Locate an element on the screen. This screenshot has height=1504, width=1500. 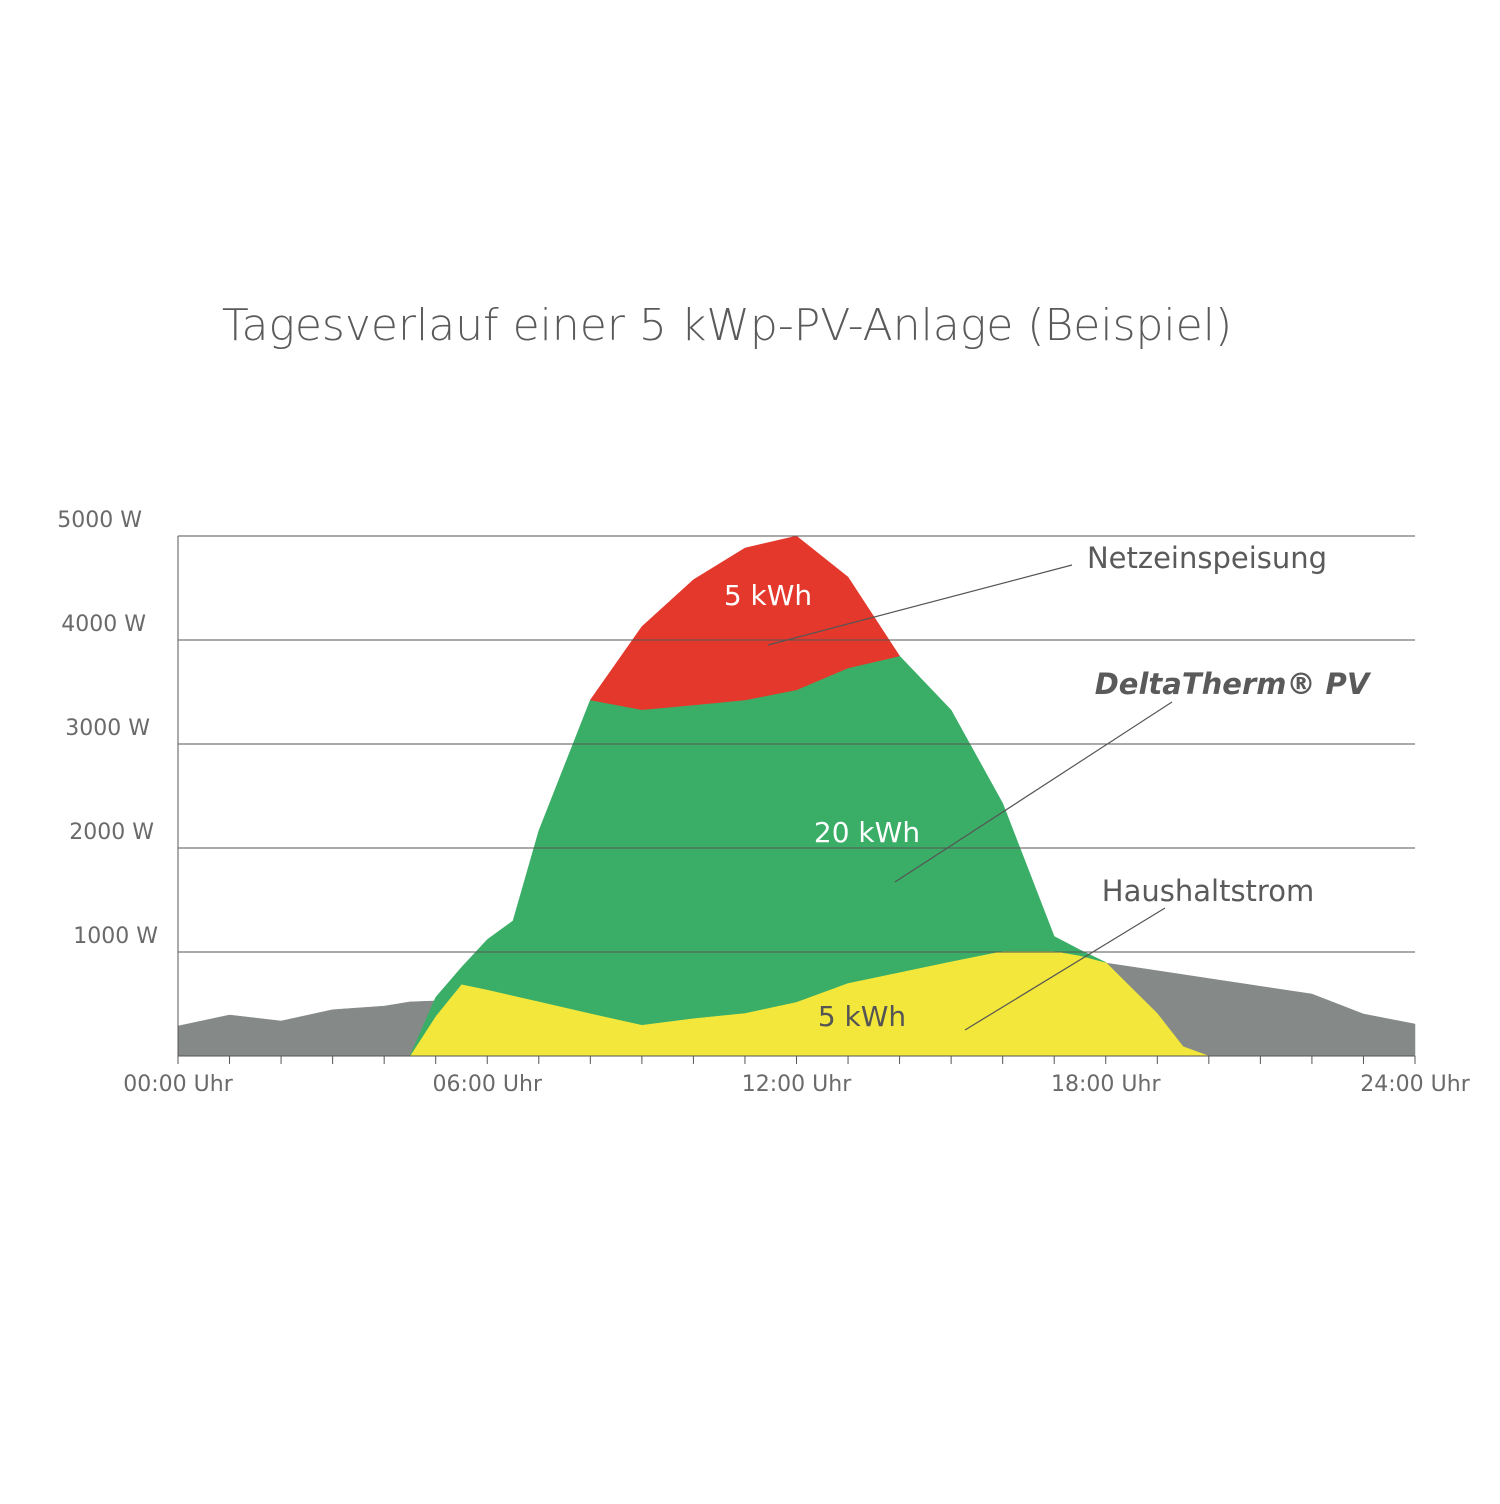
series-callout: DeltaTherm® PV is located at coordinates (1233, 684).